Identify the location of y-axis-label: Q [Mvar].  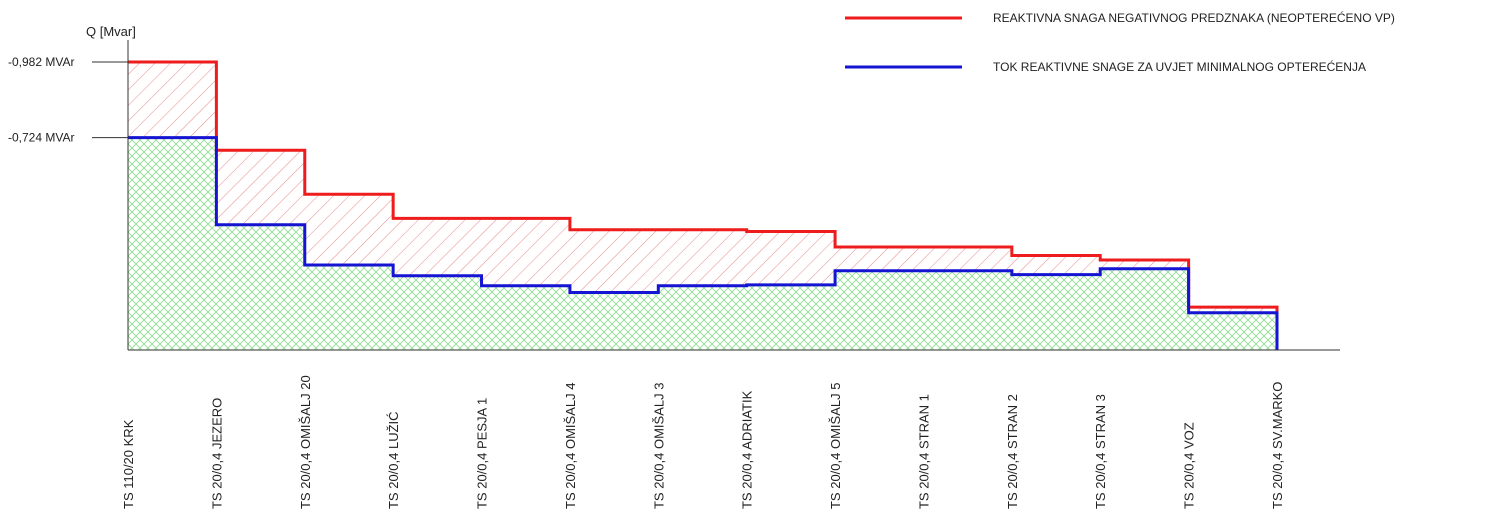
(111, 31).